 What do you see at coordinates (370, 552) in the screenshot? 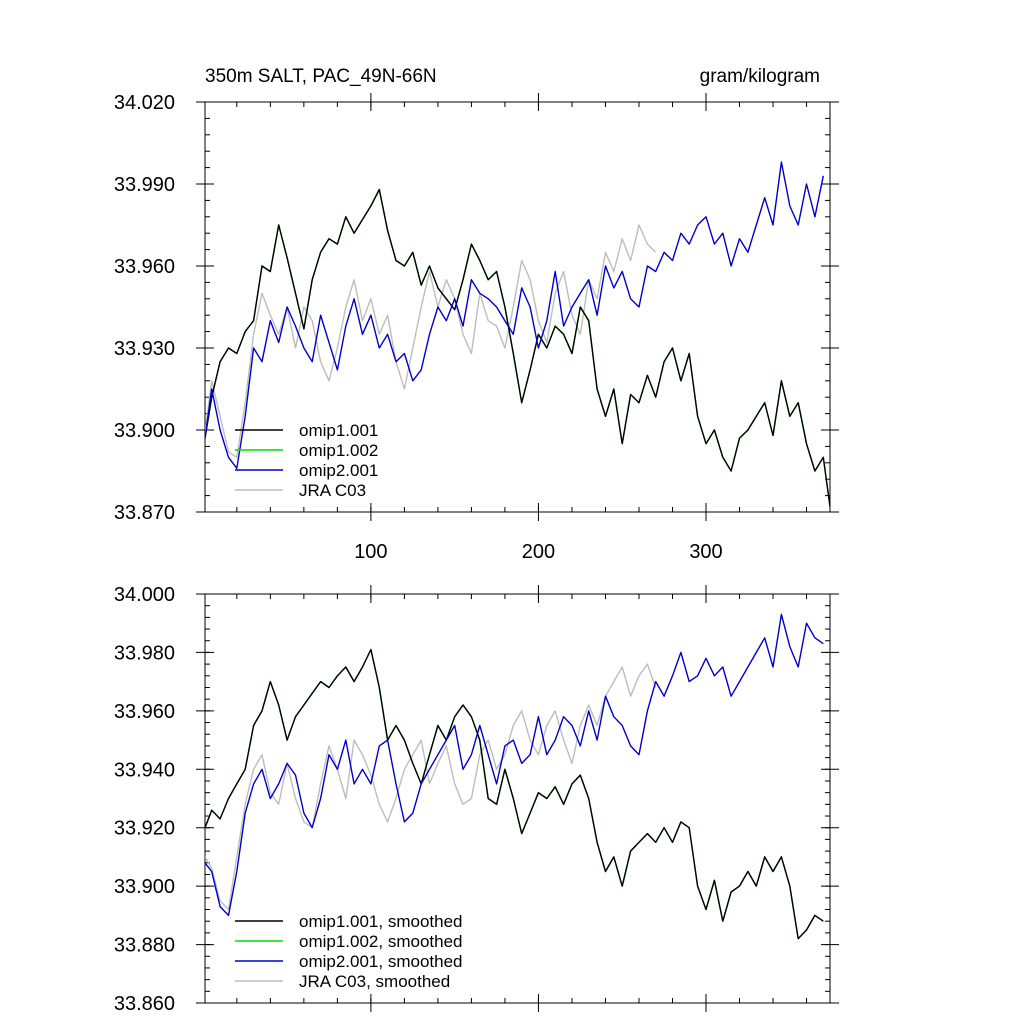
I see `x-tick-label: 100` at bounding box center [370, 552].